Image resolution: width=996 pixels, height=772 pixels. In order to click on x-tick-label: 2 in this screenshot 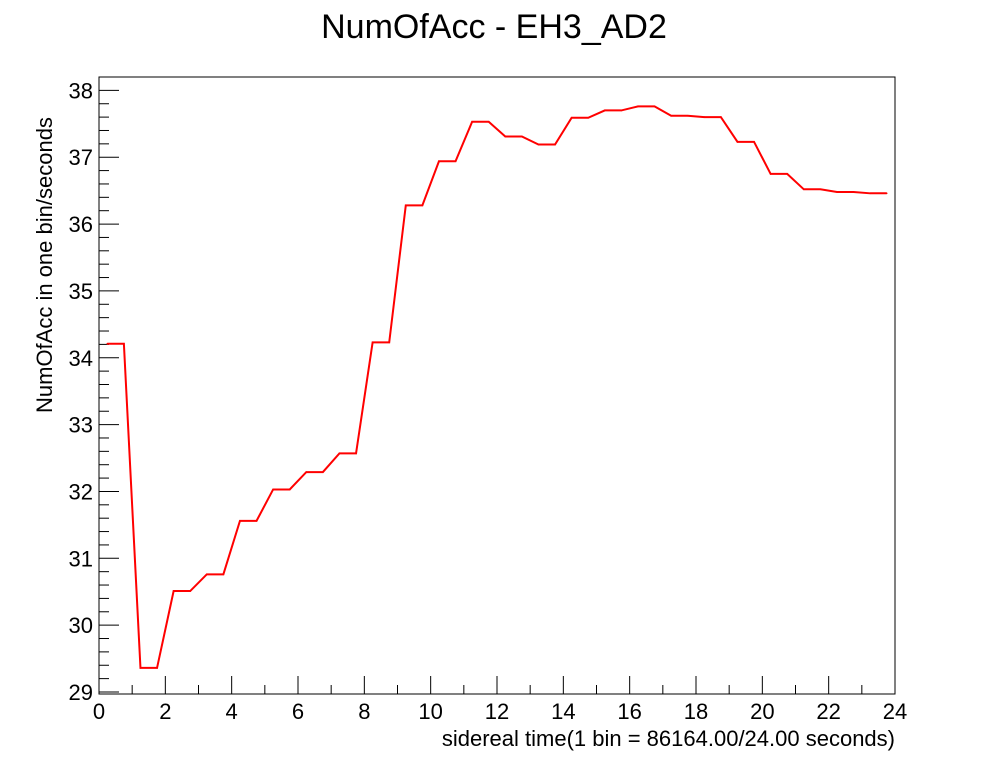, I will do `click(165, 711)`.